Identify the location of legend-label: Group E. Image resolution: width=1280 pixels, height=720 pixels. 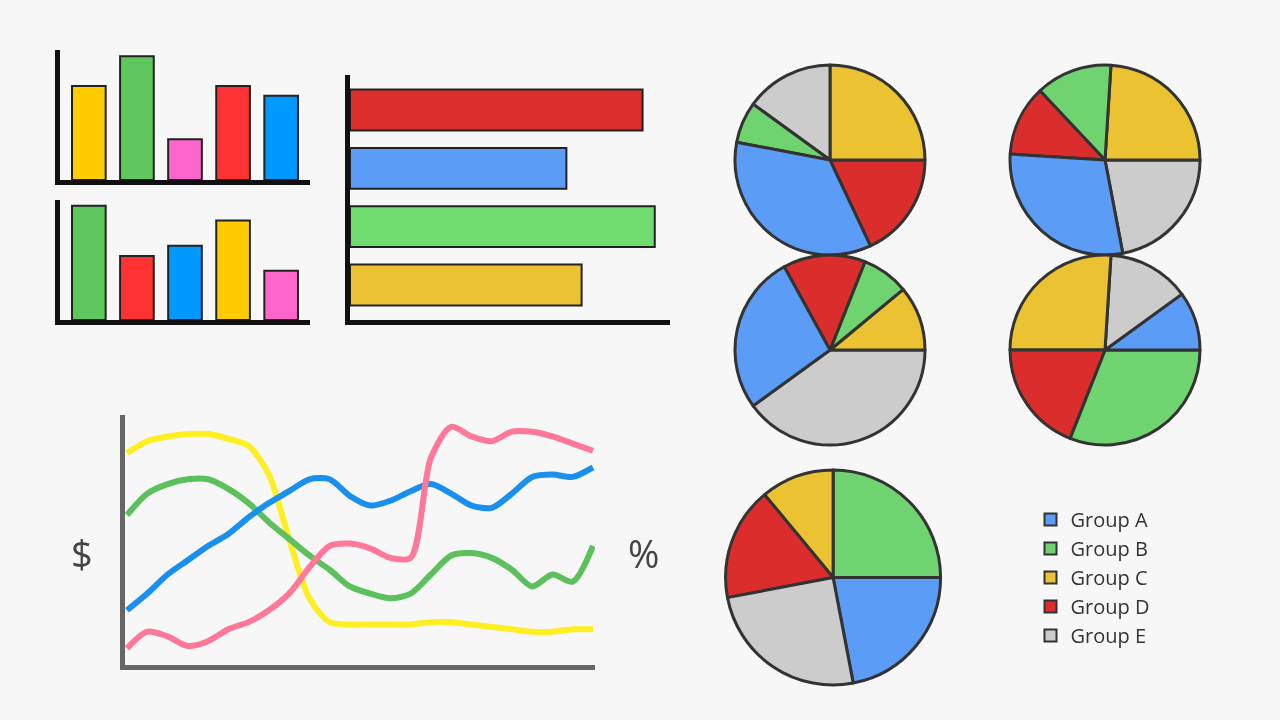
(1108, 636).